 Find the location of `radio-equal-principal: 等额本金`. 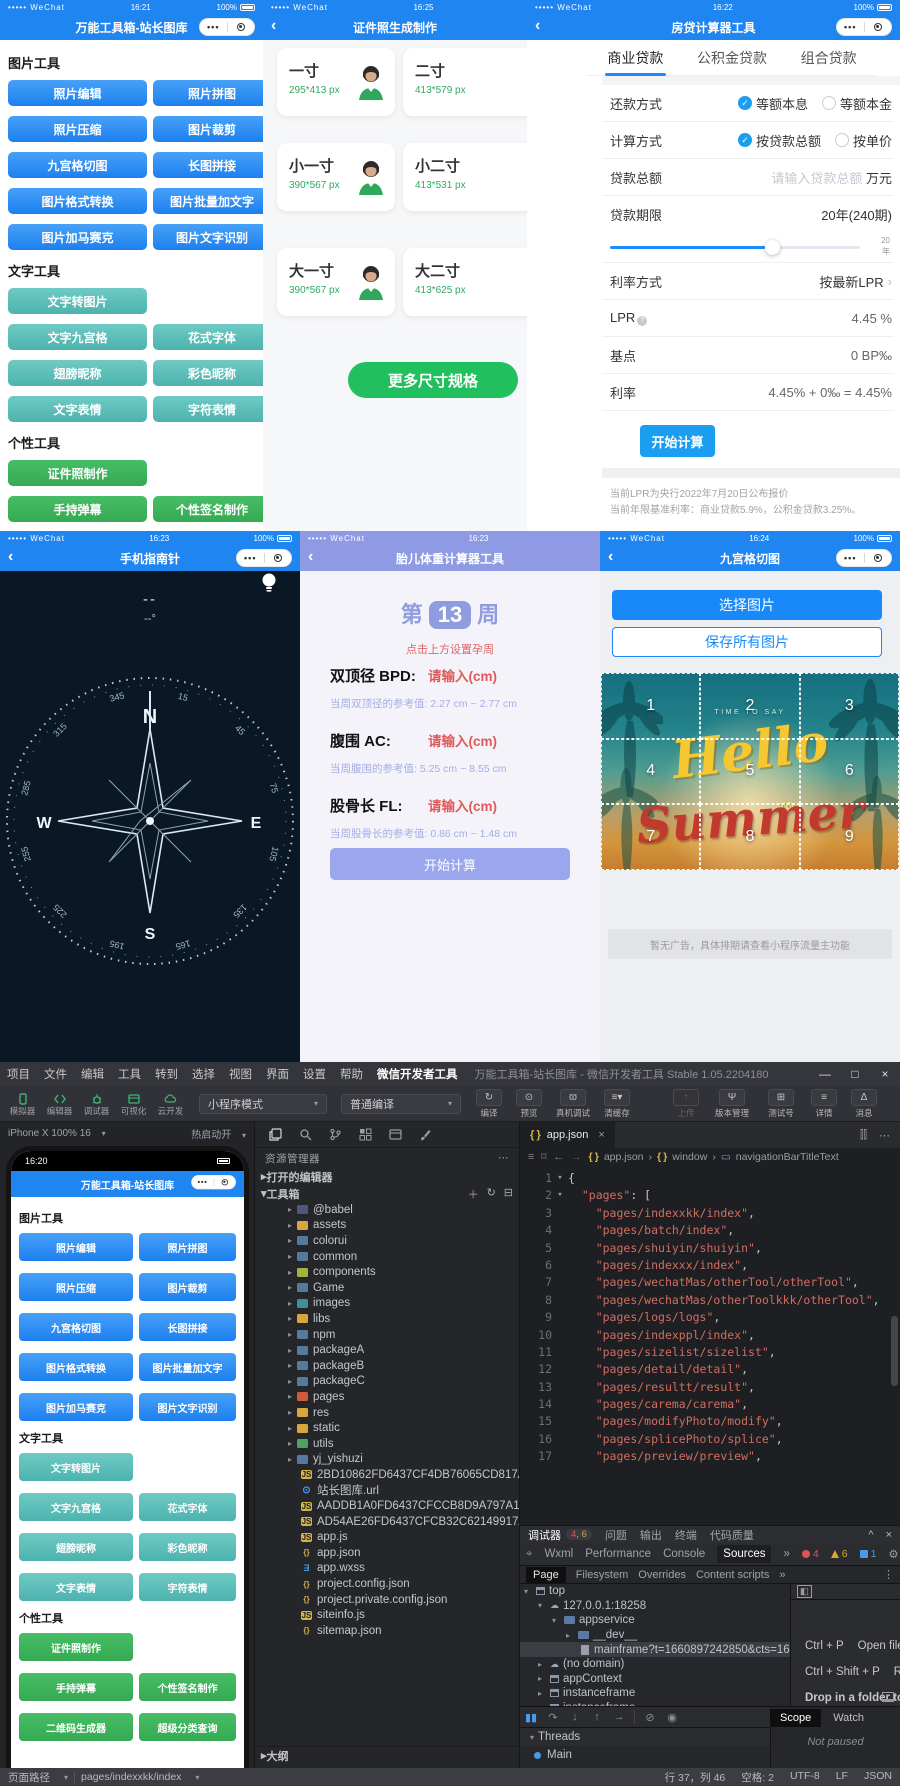

radio-equal-principal: 等额本金 is located at coordinates (856, 103).